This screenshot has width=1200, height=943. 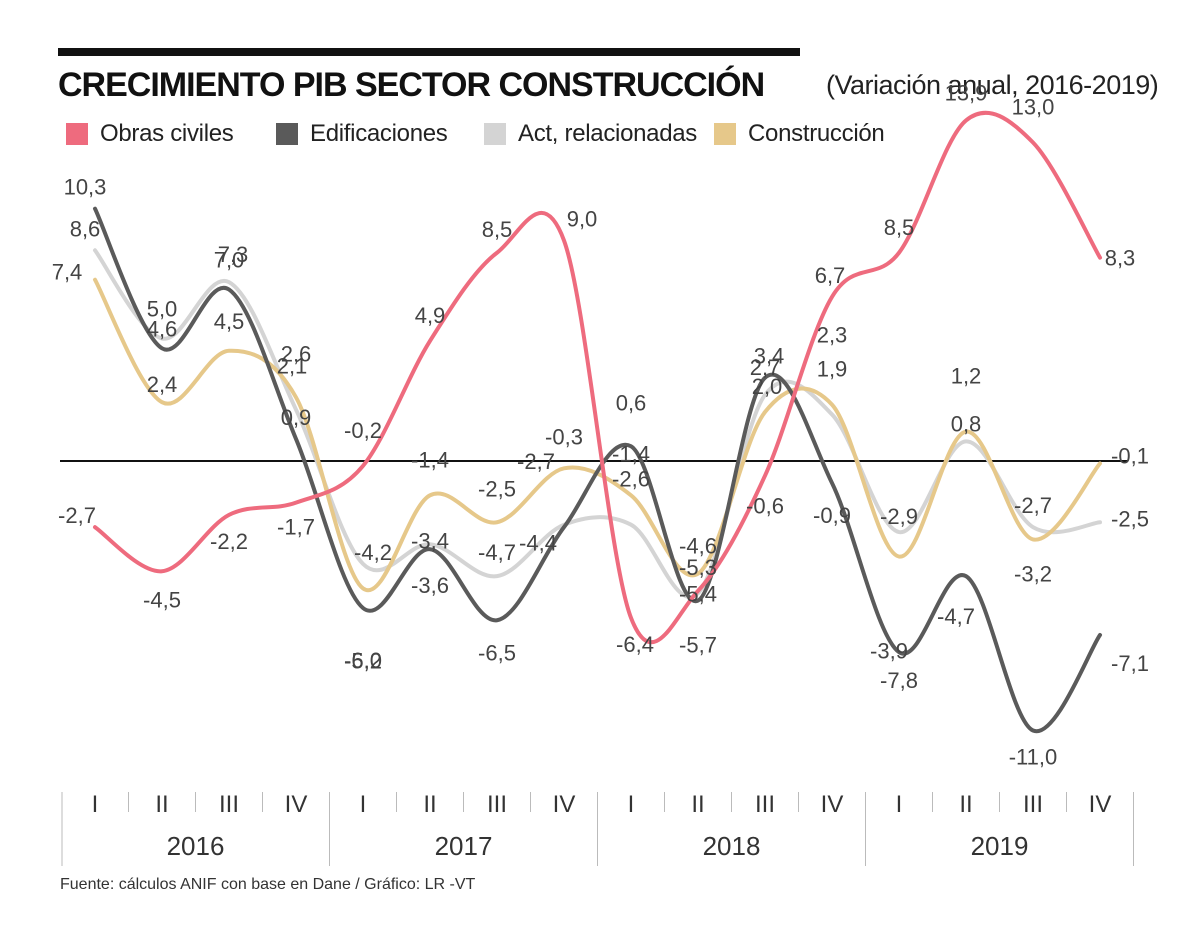 What do you see at coordinates (538, 543) in the screenshot?
I see `data-label-act-relacionadas-7: -4,4` at bounding box center [538, 543].